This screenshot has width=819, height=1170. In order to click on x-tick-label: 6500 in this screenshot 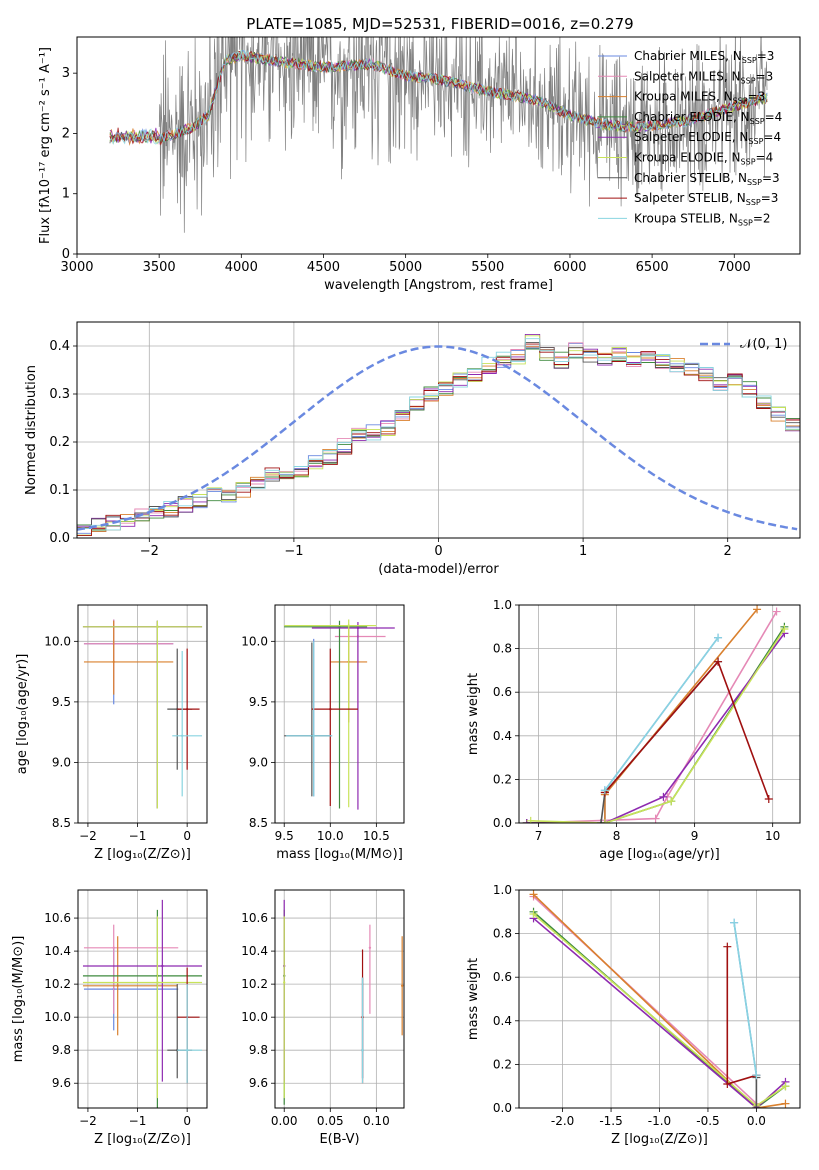, I will do `click(652, 267)`.